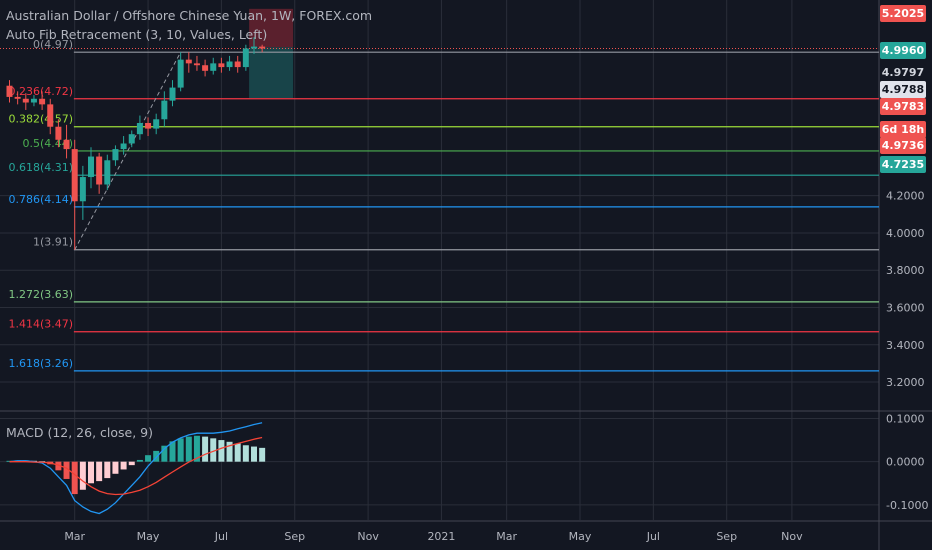  What do you see at coordinates (128, 150) in the screenshot?
I see `fib-trend-line` at bounding box center [128, 150].